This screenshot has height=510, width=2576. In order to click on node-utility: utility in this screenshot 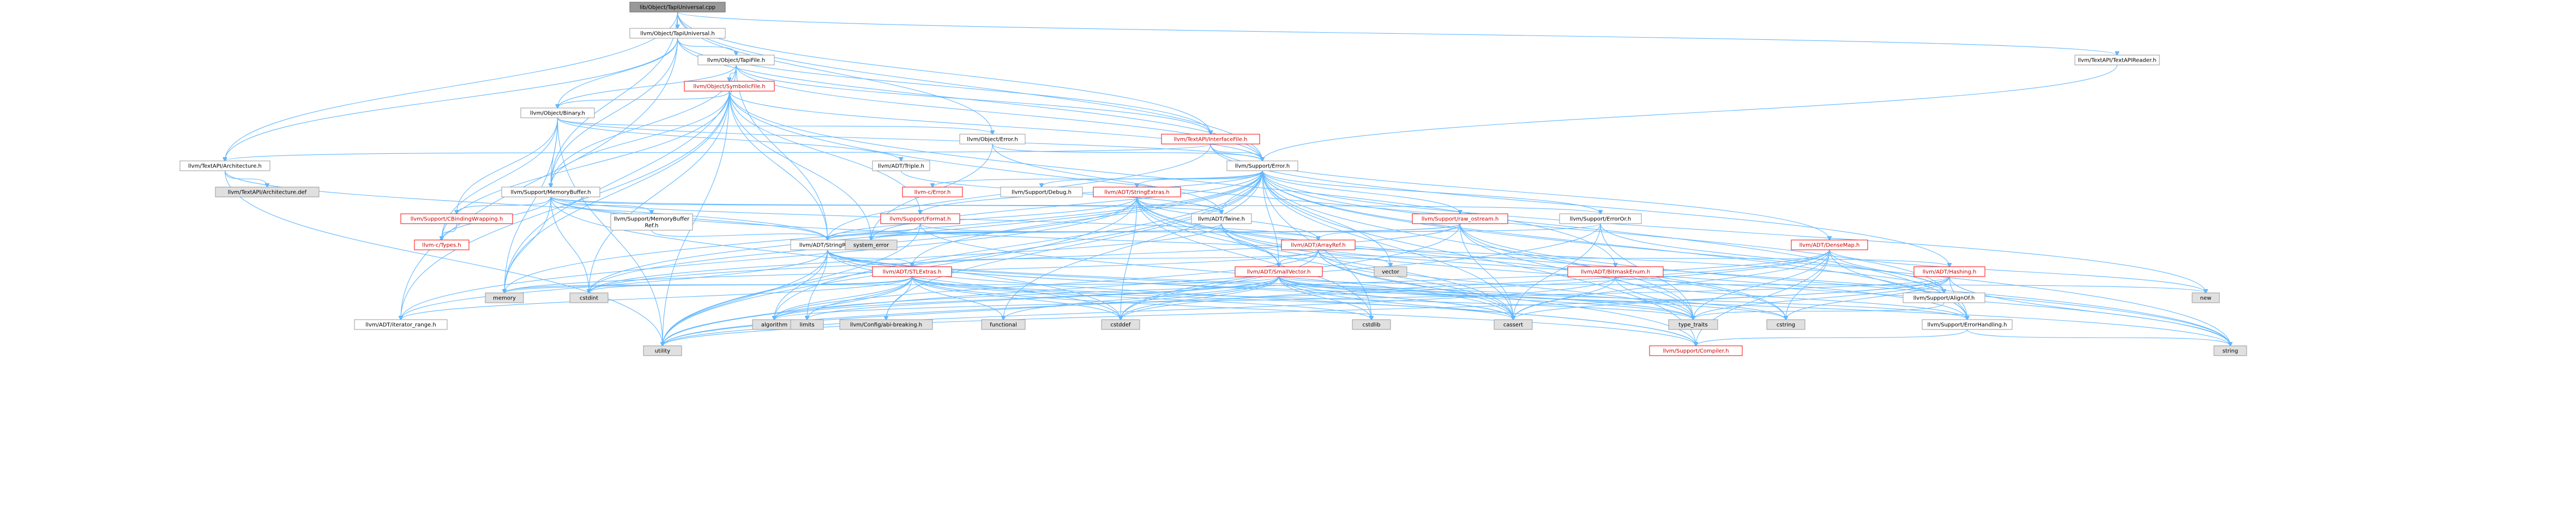, I will do `click(662, 350)`.